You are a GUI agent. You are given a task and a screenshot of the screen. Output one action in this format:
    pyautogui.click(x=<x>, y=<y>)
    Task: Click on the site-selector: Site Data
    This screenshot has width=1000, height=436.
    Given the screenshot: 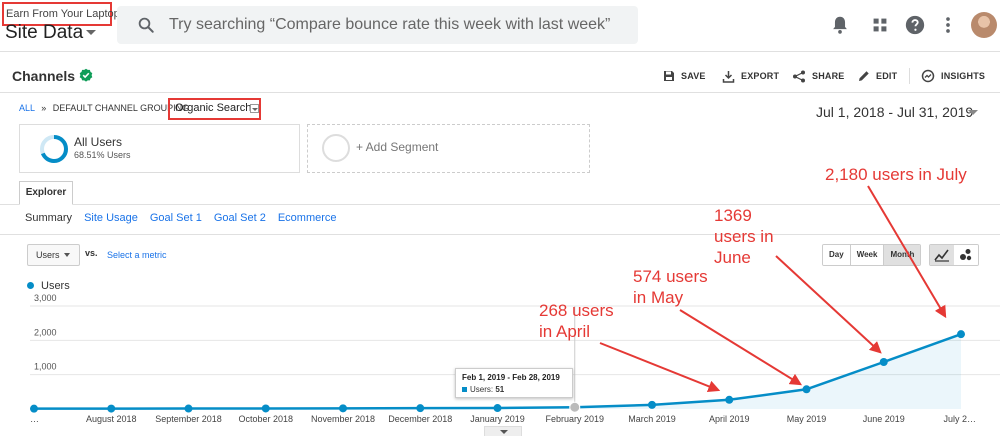 What is the action you would take?
    pyautogui.click(x=44, y=32)
    